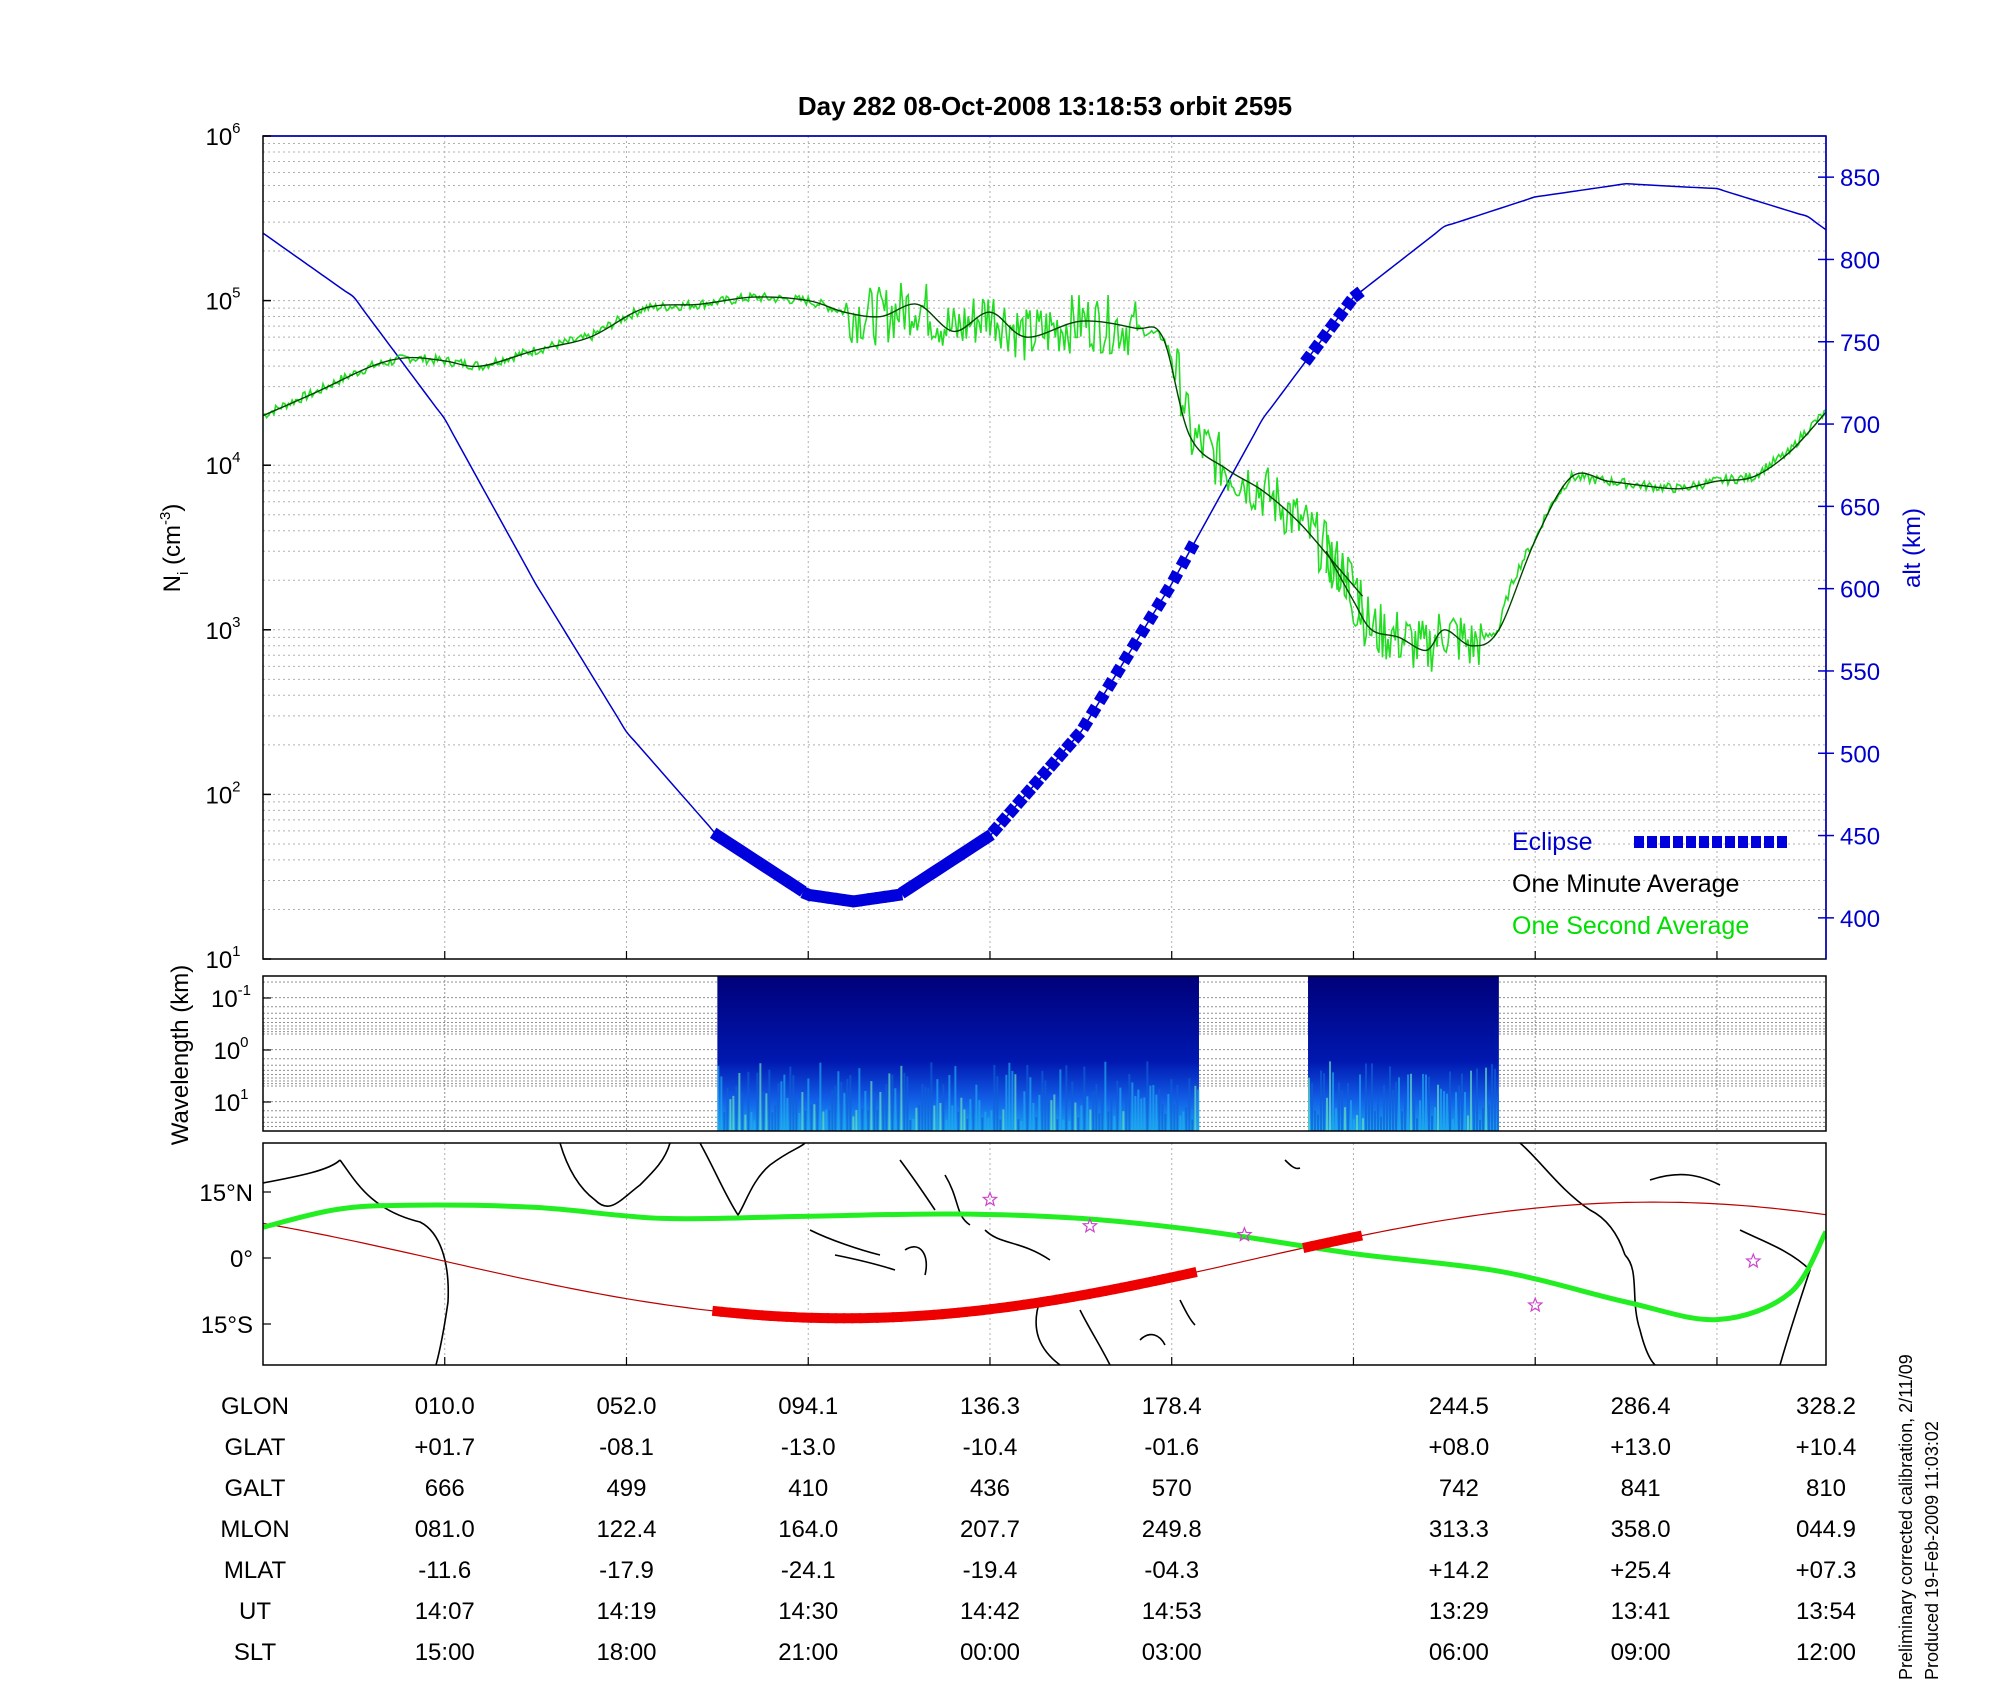 Image resolution: width=2000 pixels, height=1700 pixels. What do you see at coordinates (1860, 343) in the screenshot?
I see `y-tick-label-right: 750` at bounding box center [1860, 343].